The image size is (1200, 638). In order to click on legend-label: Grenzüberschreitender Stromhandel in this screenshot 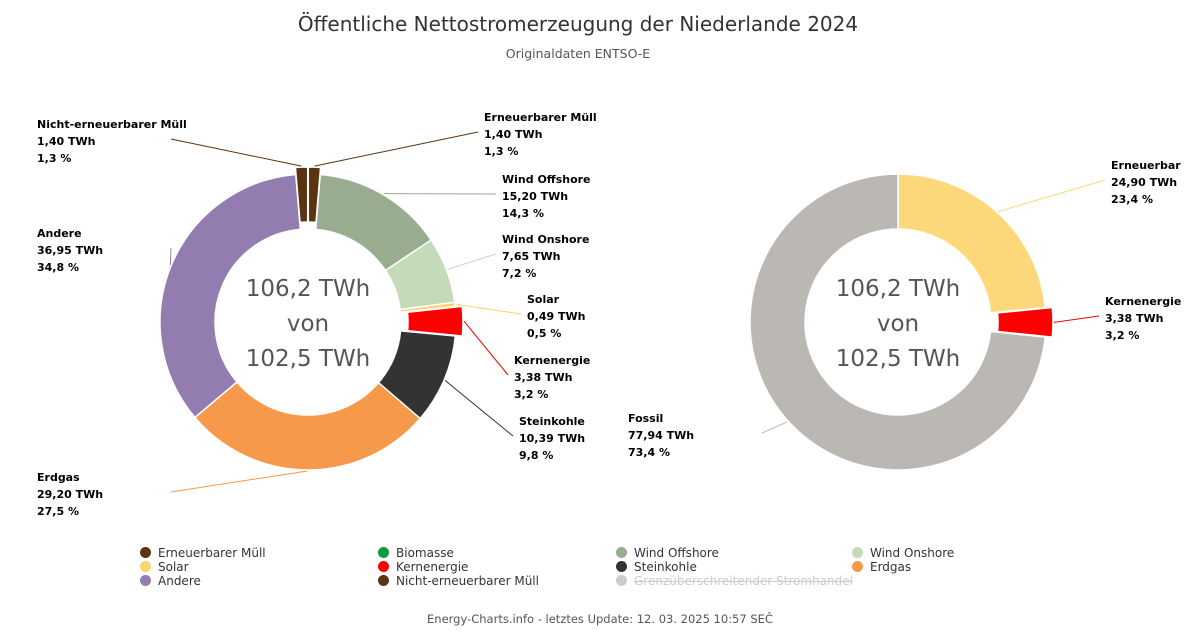, I will do `click(743, 581)`.